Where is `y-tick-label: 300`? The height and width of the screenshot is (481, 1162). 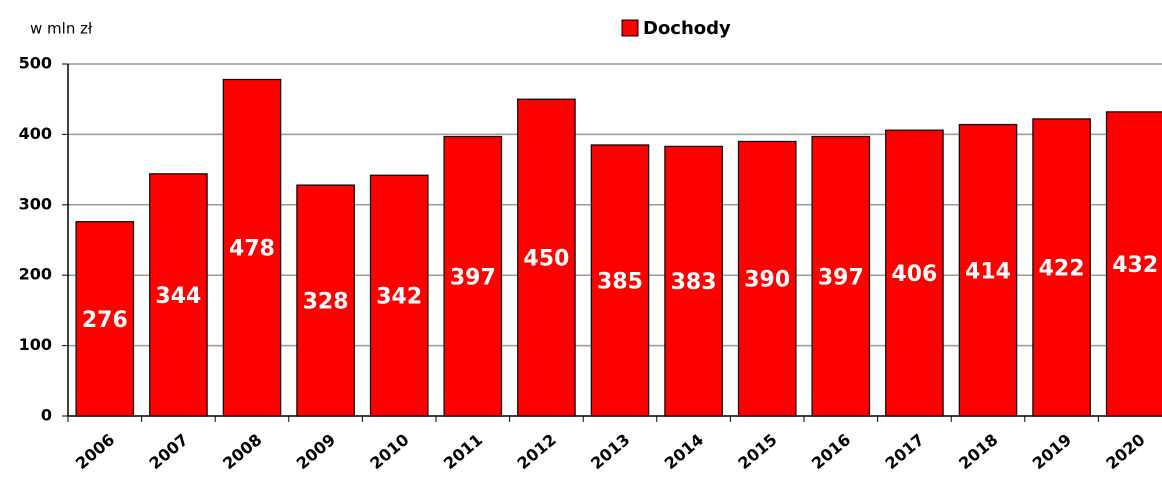
y-tick-label: 300 is located at coordinates (35, 203).